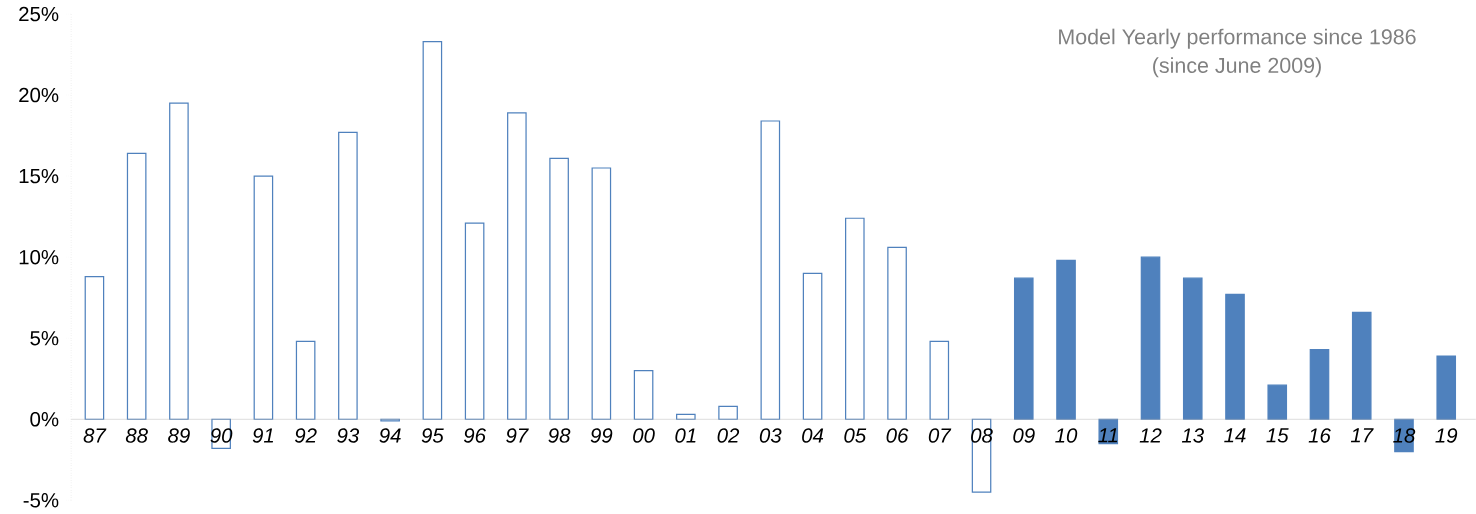 This screenshot has height=514, width=1476. I want to click on y-tick-label: 20%, so click(39, 95).